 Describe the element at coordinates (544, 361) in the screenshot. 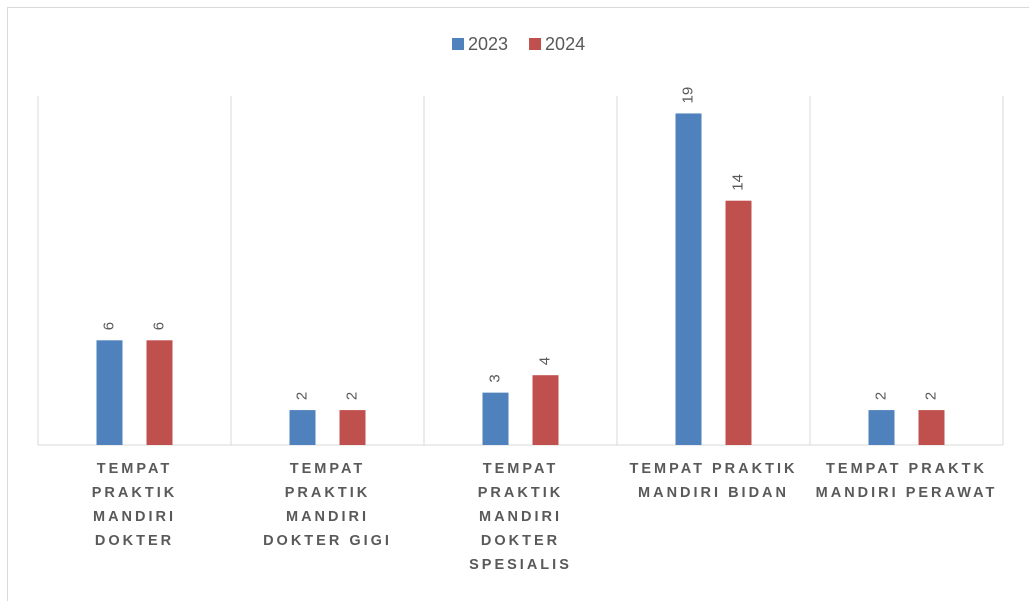

I see `data-label: 4` at that location.